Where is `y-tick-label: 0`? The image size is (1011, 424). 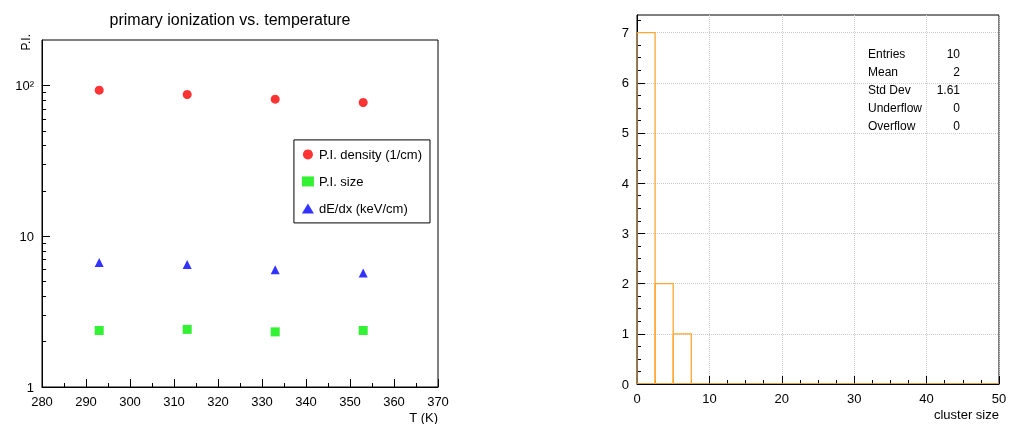
y-tick-label: 0 is located at coordinates (625, 384).